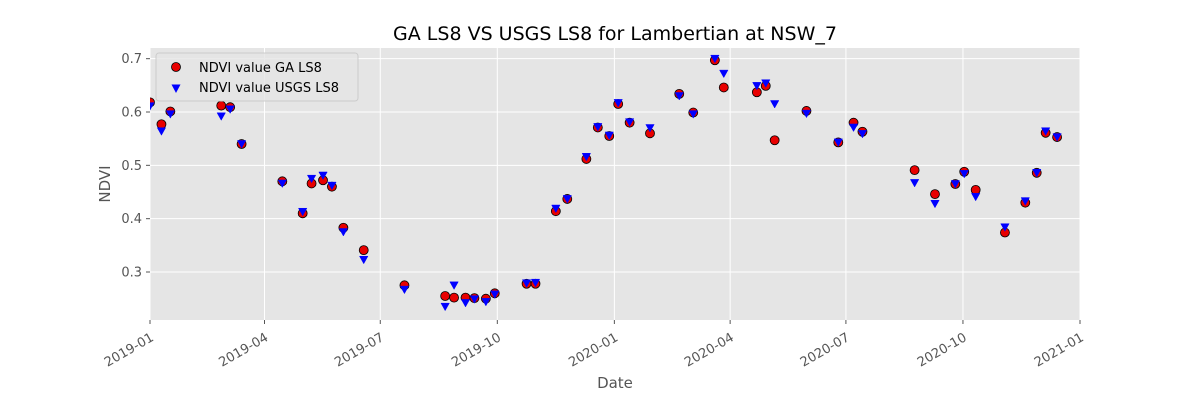 The height and width of the screenshot is (400, 1200). What do you see at coordinates (131, 166) in the screenshot?
I see `y-tick-label: 0.5` at bounding box center [131, 166].